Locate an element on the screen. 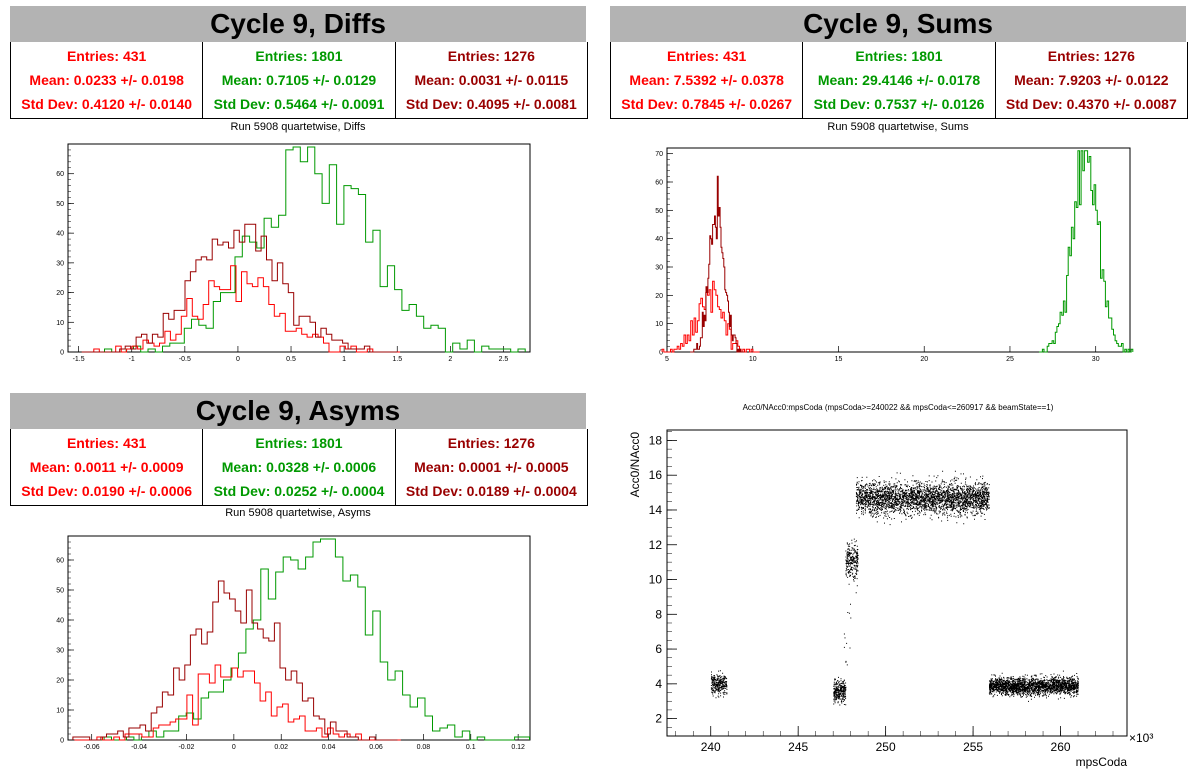 This screenshot has height=772, width=1196. x-tick-label: 0.1 is located at coordinates (471, 747).